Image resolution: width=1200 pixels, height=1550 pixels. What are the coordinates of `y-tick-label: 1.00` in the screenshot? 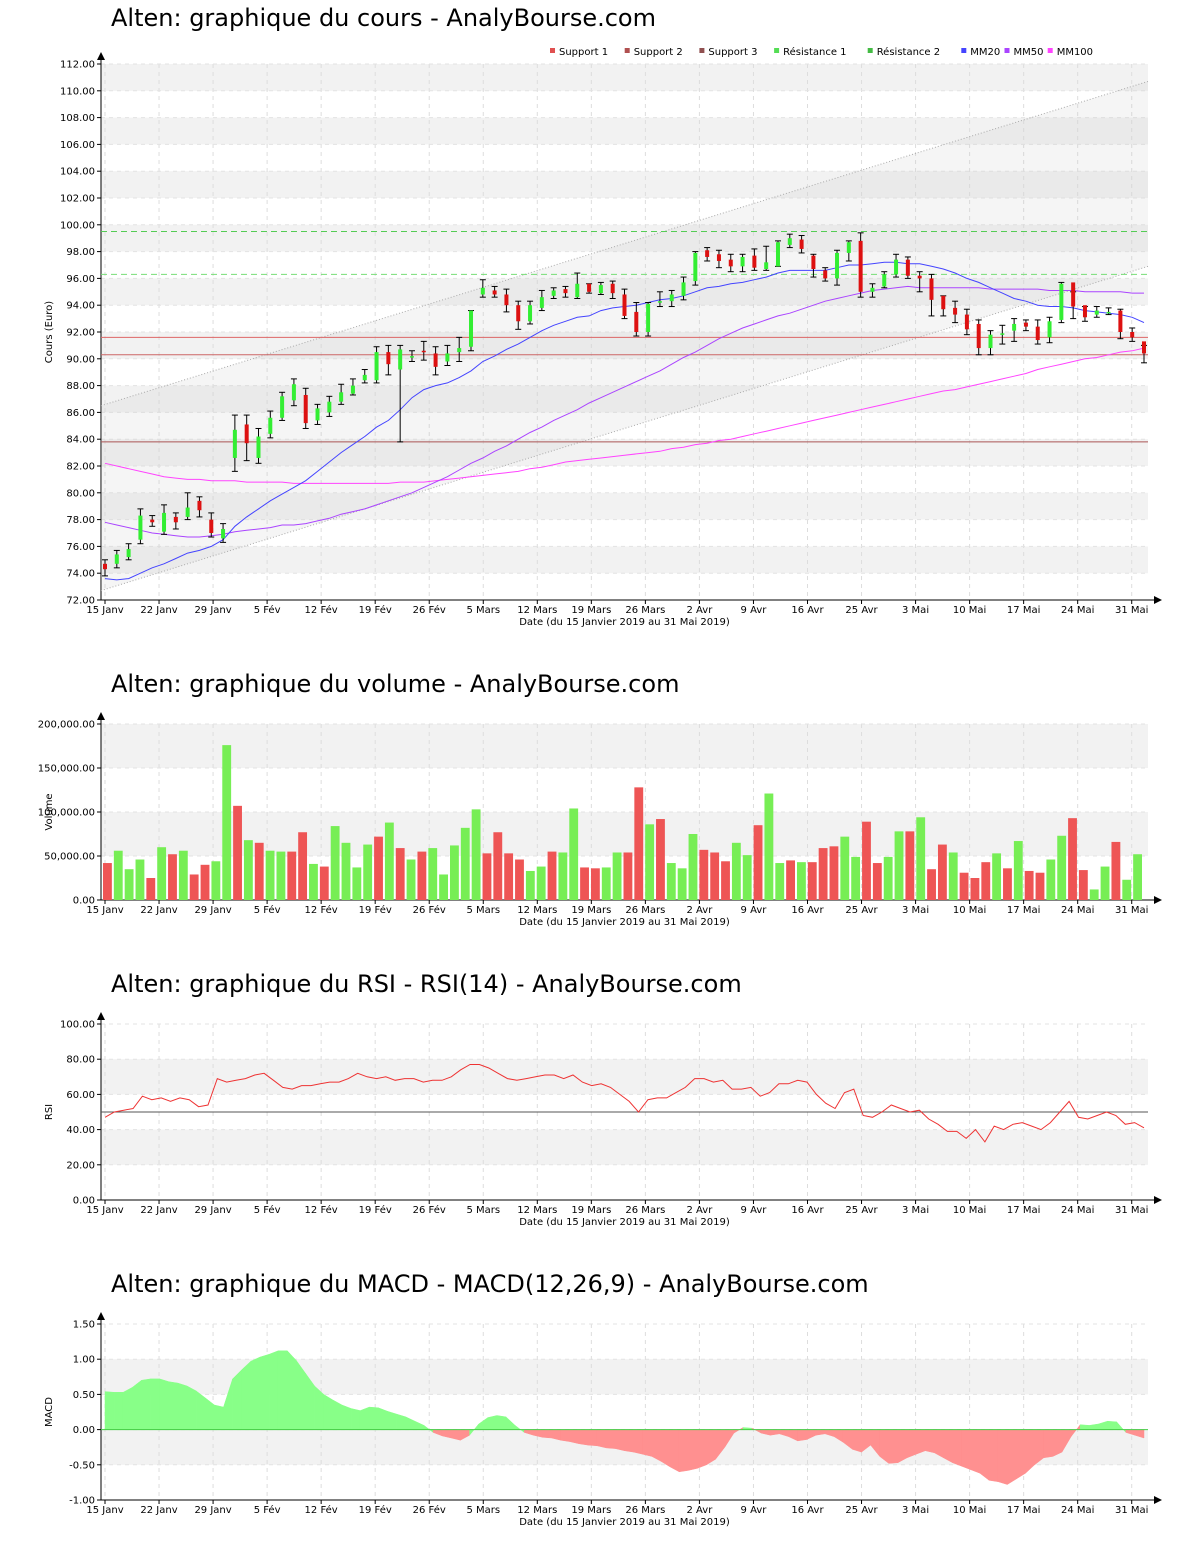 It's located at (84, 1360).